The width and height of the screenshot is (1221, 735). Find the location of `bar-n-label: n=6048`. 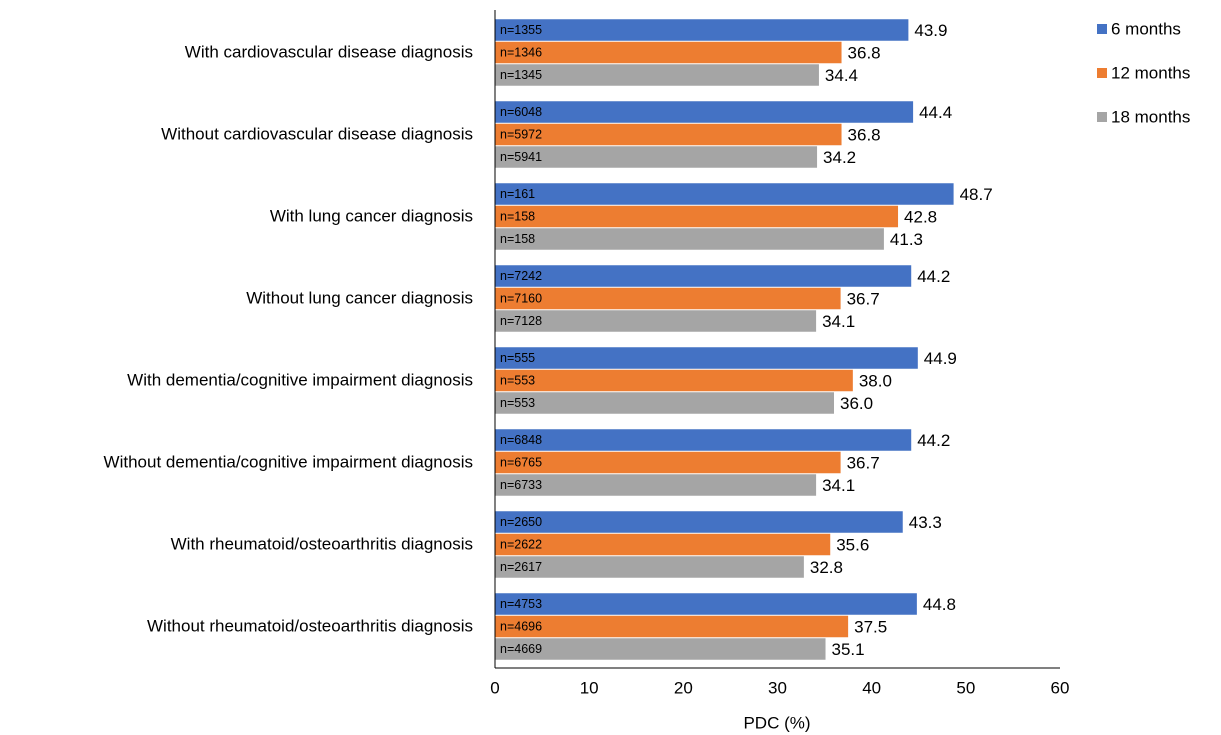

bar-n-label: n=6048 is located at coordinates (521, 112).